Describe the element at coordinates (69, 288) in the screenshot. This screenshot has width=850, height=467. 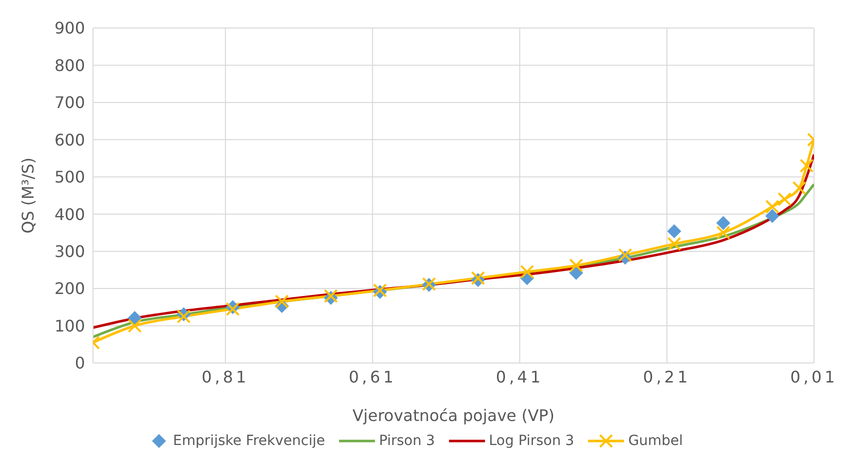
I see `y-tick-label: 200` at that location.